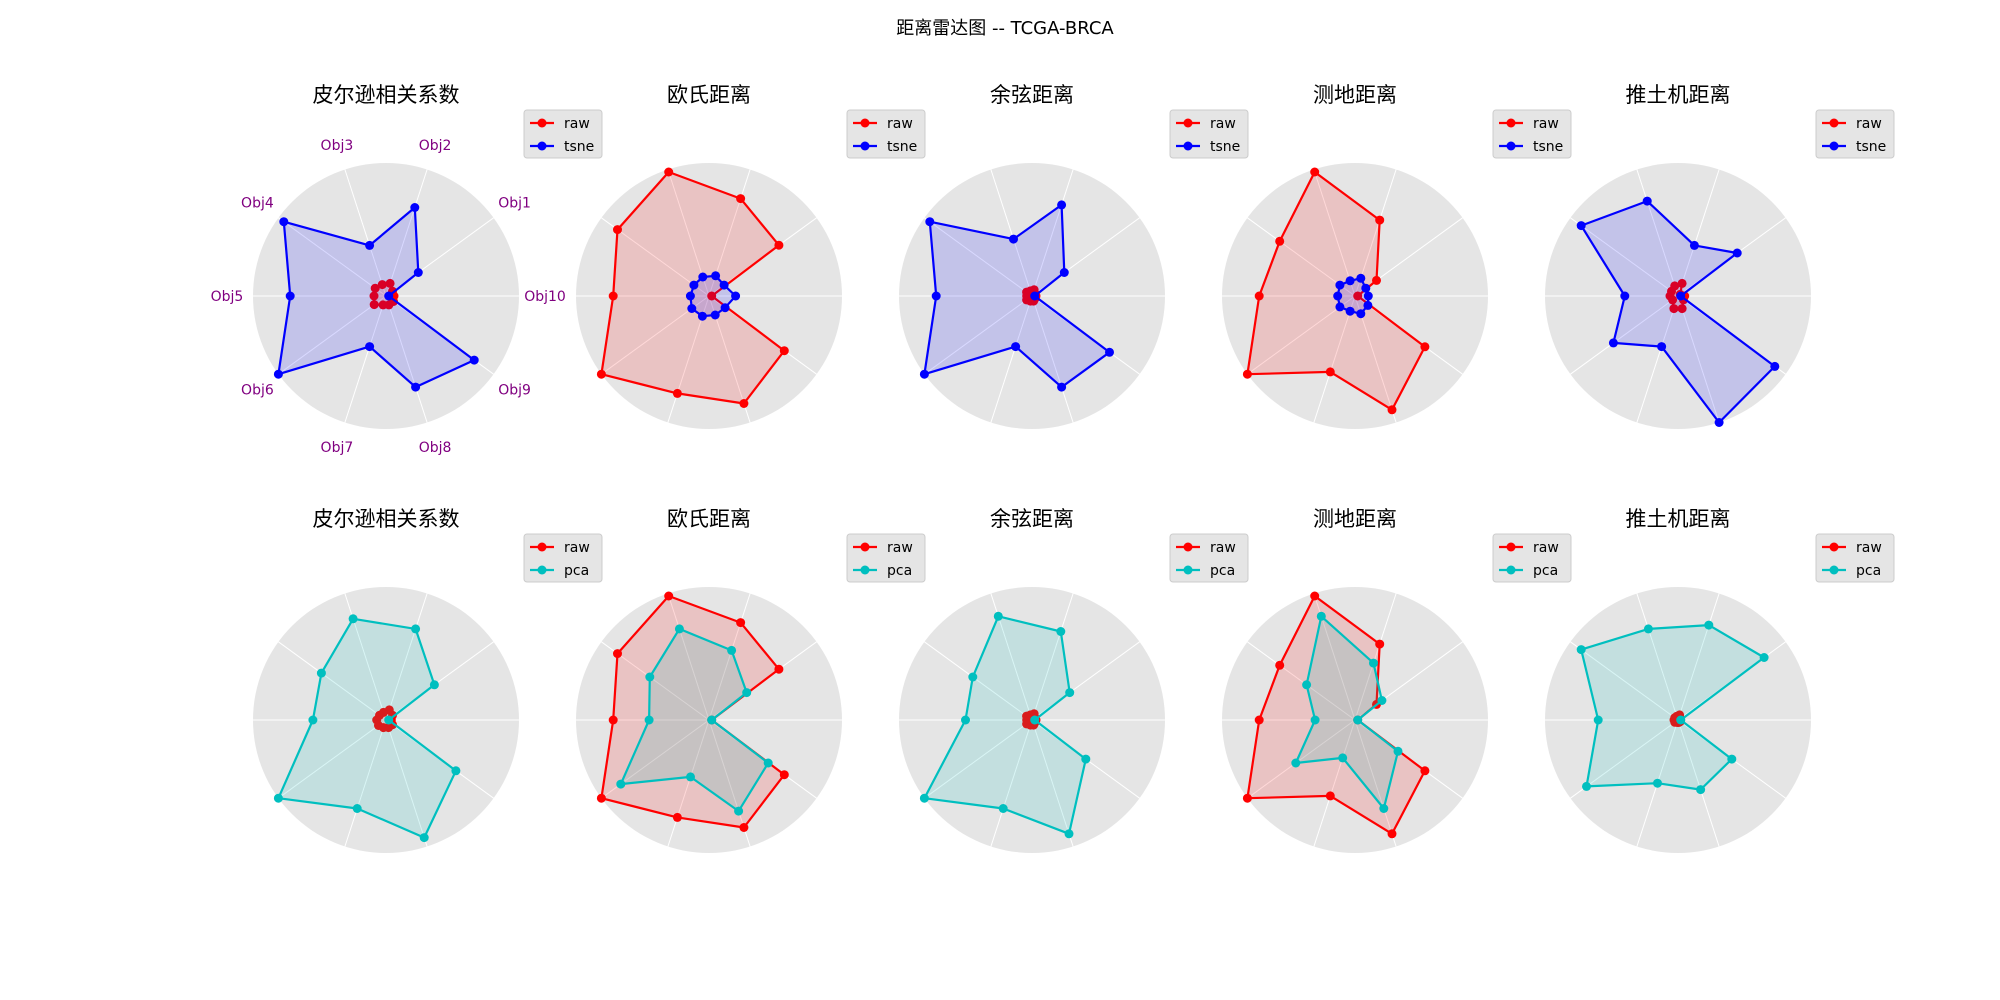  Describe the element at coordinates (428, 680) in the screenshot. I see `radar-panel-6: 皮尔逊相关系数 raw pca` at that location.